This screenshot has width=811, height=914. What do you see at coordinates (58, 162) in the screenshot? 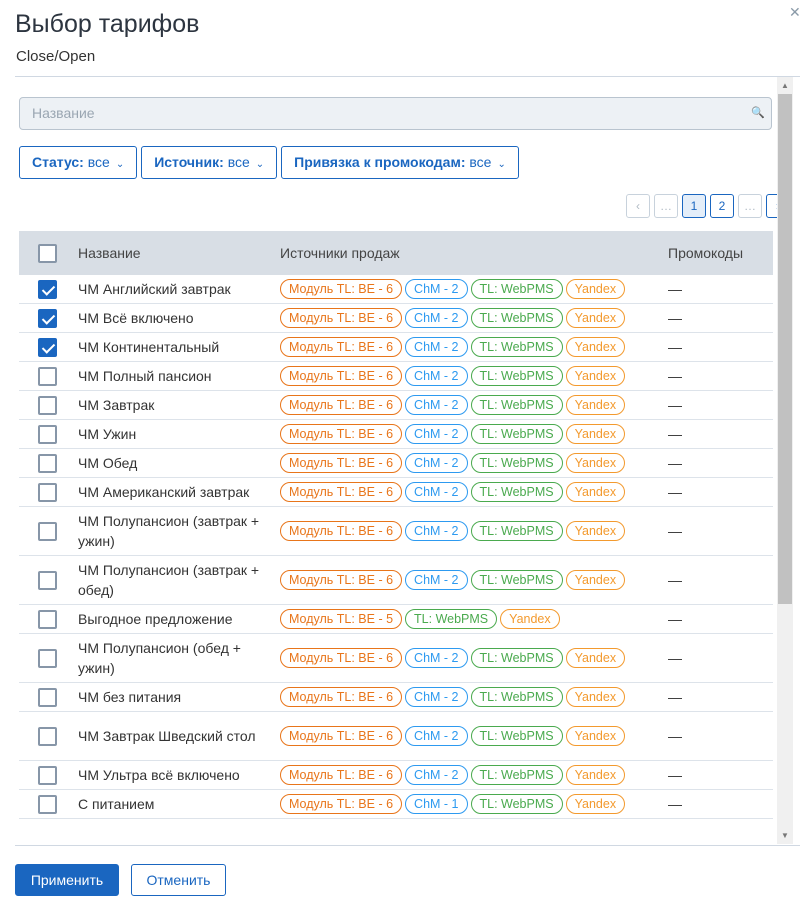
I see `filter-label: Статус:` at bounding box center [58, 162].